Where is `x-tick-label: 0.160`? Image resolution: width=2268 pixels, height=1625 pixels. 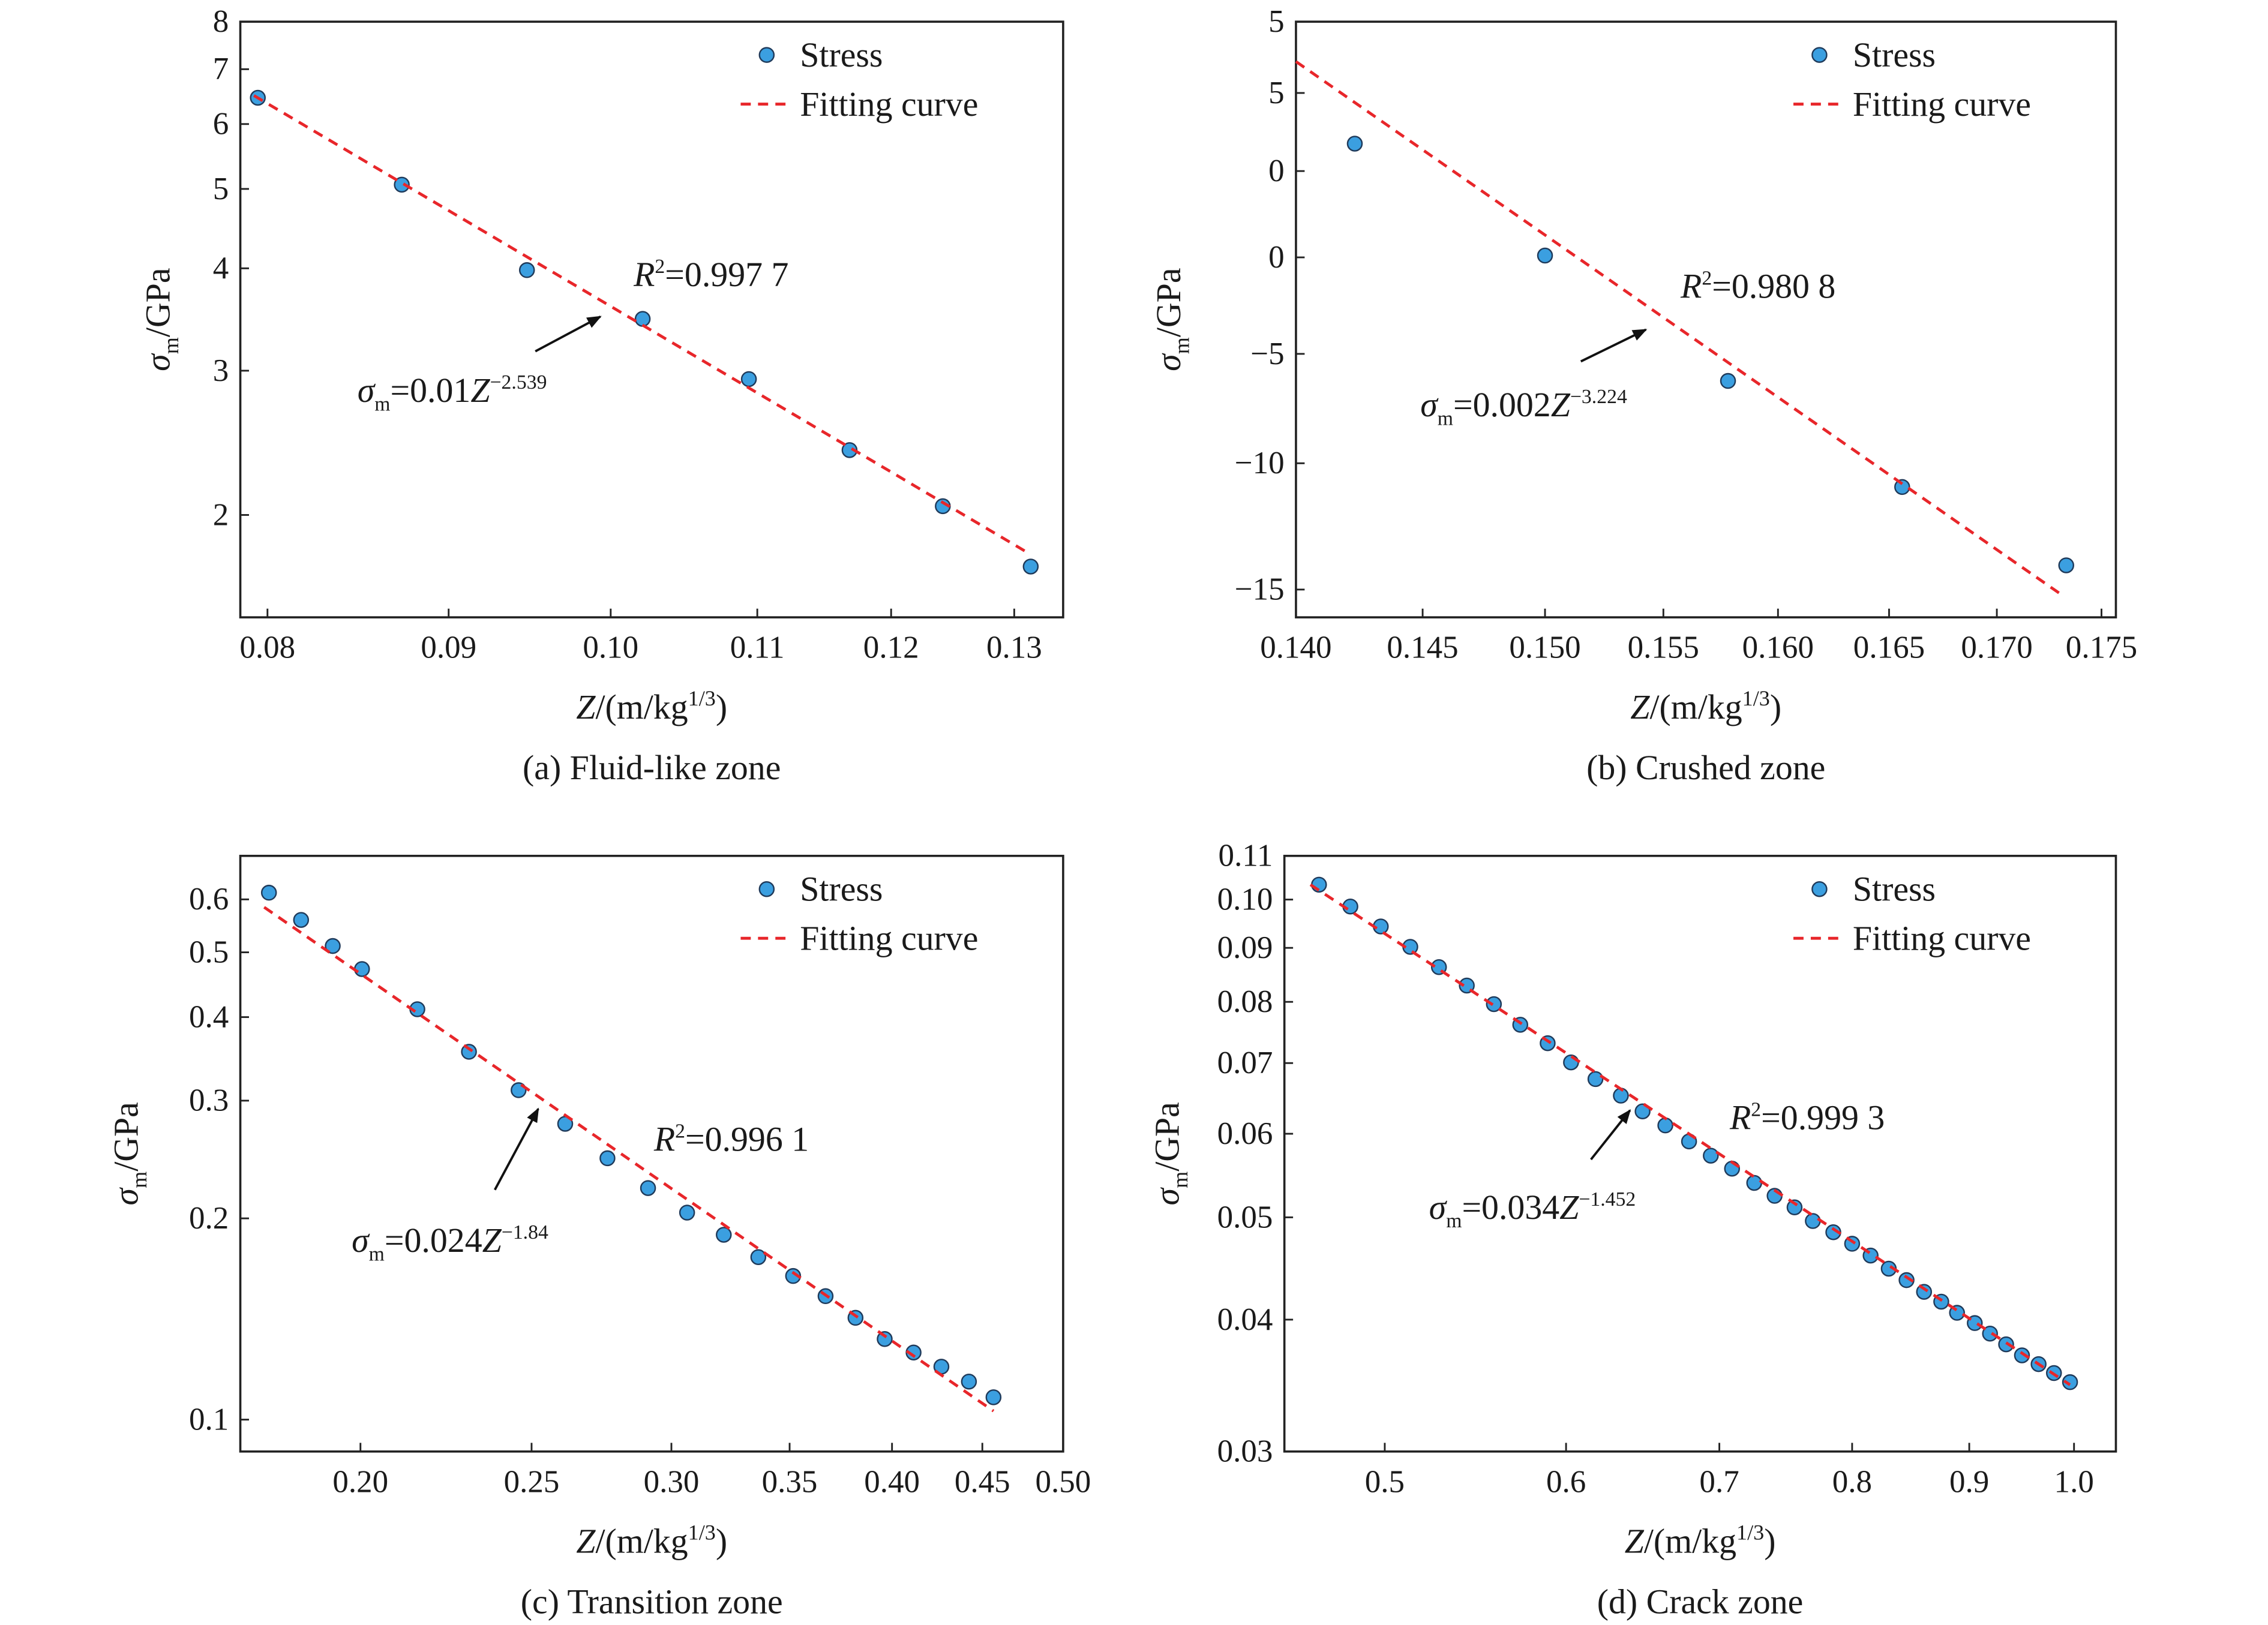
x-tick-label: 0.160 is located at coordinates (1778, 647).